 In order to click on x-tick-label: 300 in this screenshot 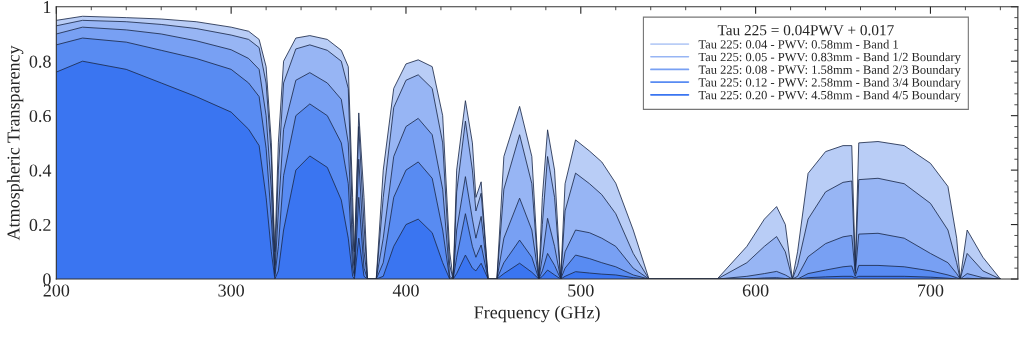, I will do `click(231, 290)`.